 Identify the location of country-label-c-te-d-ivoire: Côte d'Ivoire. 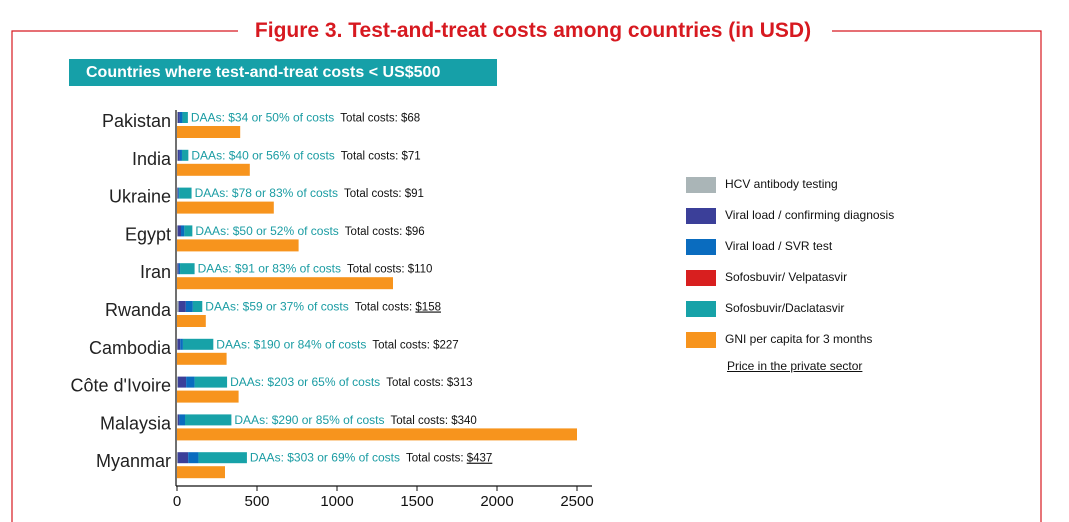
(121, 386).